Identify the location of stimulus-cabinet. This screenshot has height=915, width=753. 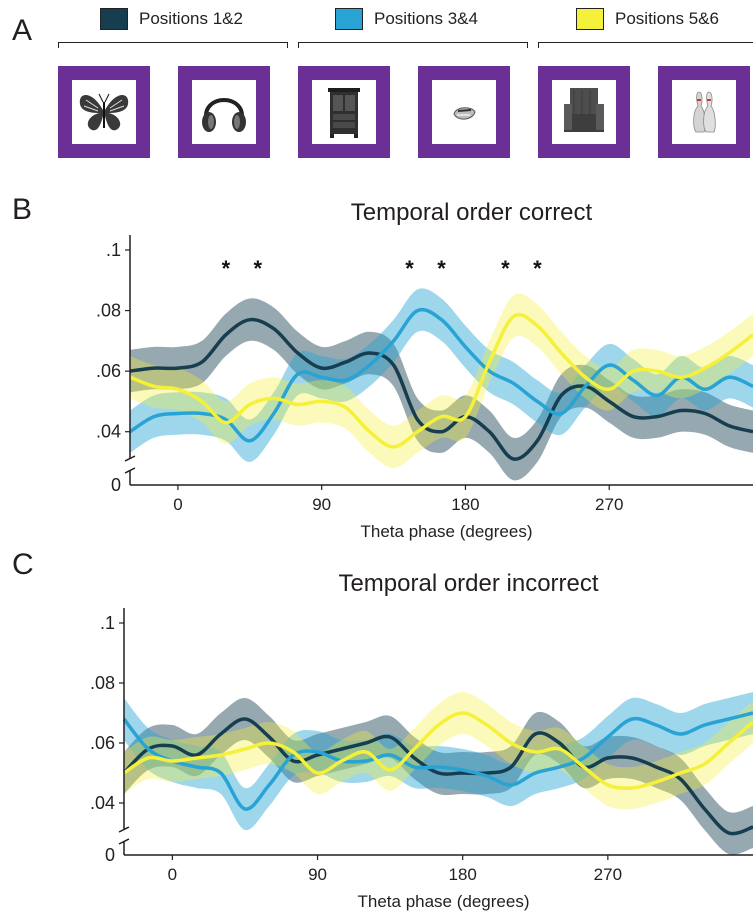
(344, 112).